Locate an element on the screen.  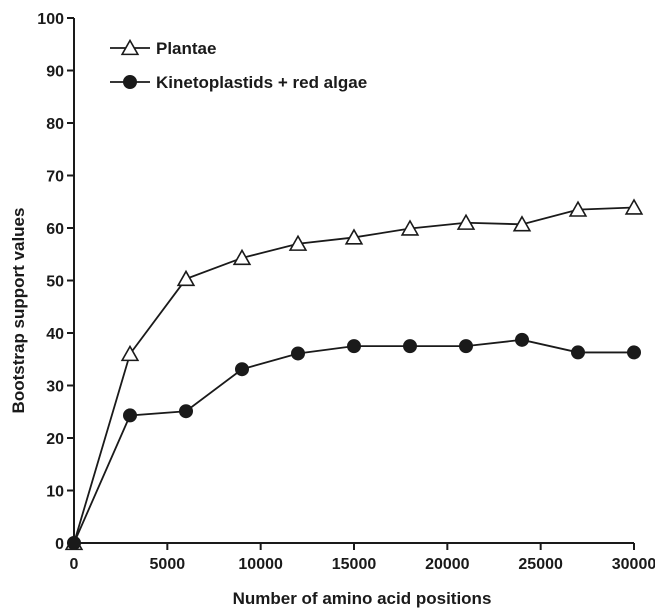
legend: Plantae Kinetoplastids + red algae is located at coordinates (238, 65).